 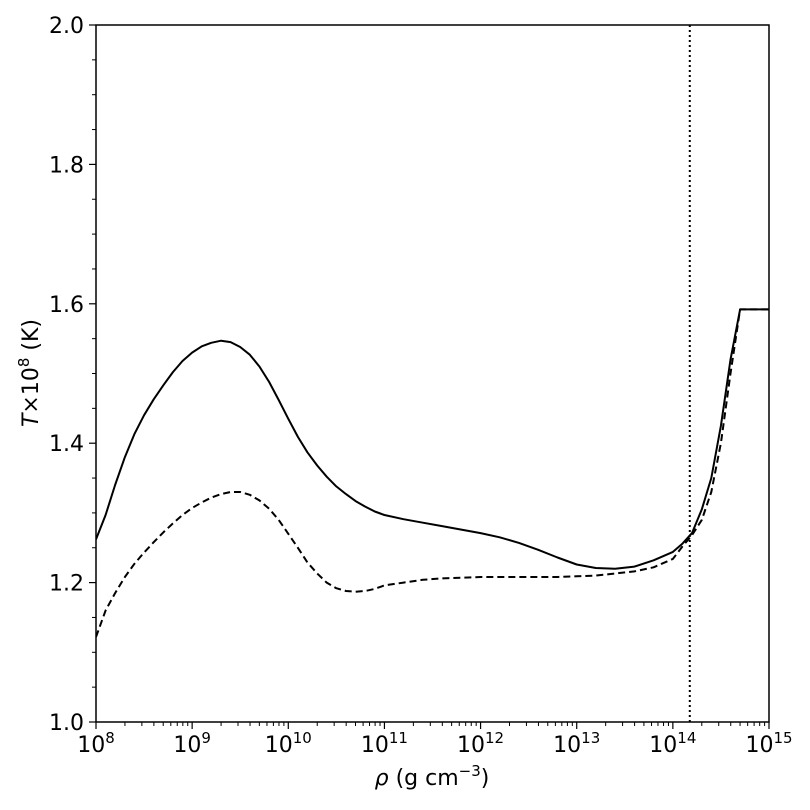 What do you see at coordinates (66, 165) in the screenshot?
I see `y-tick-label: 1.8` at bounding box center [66, 165].